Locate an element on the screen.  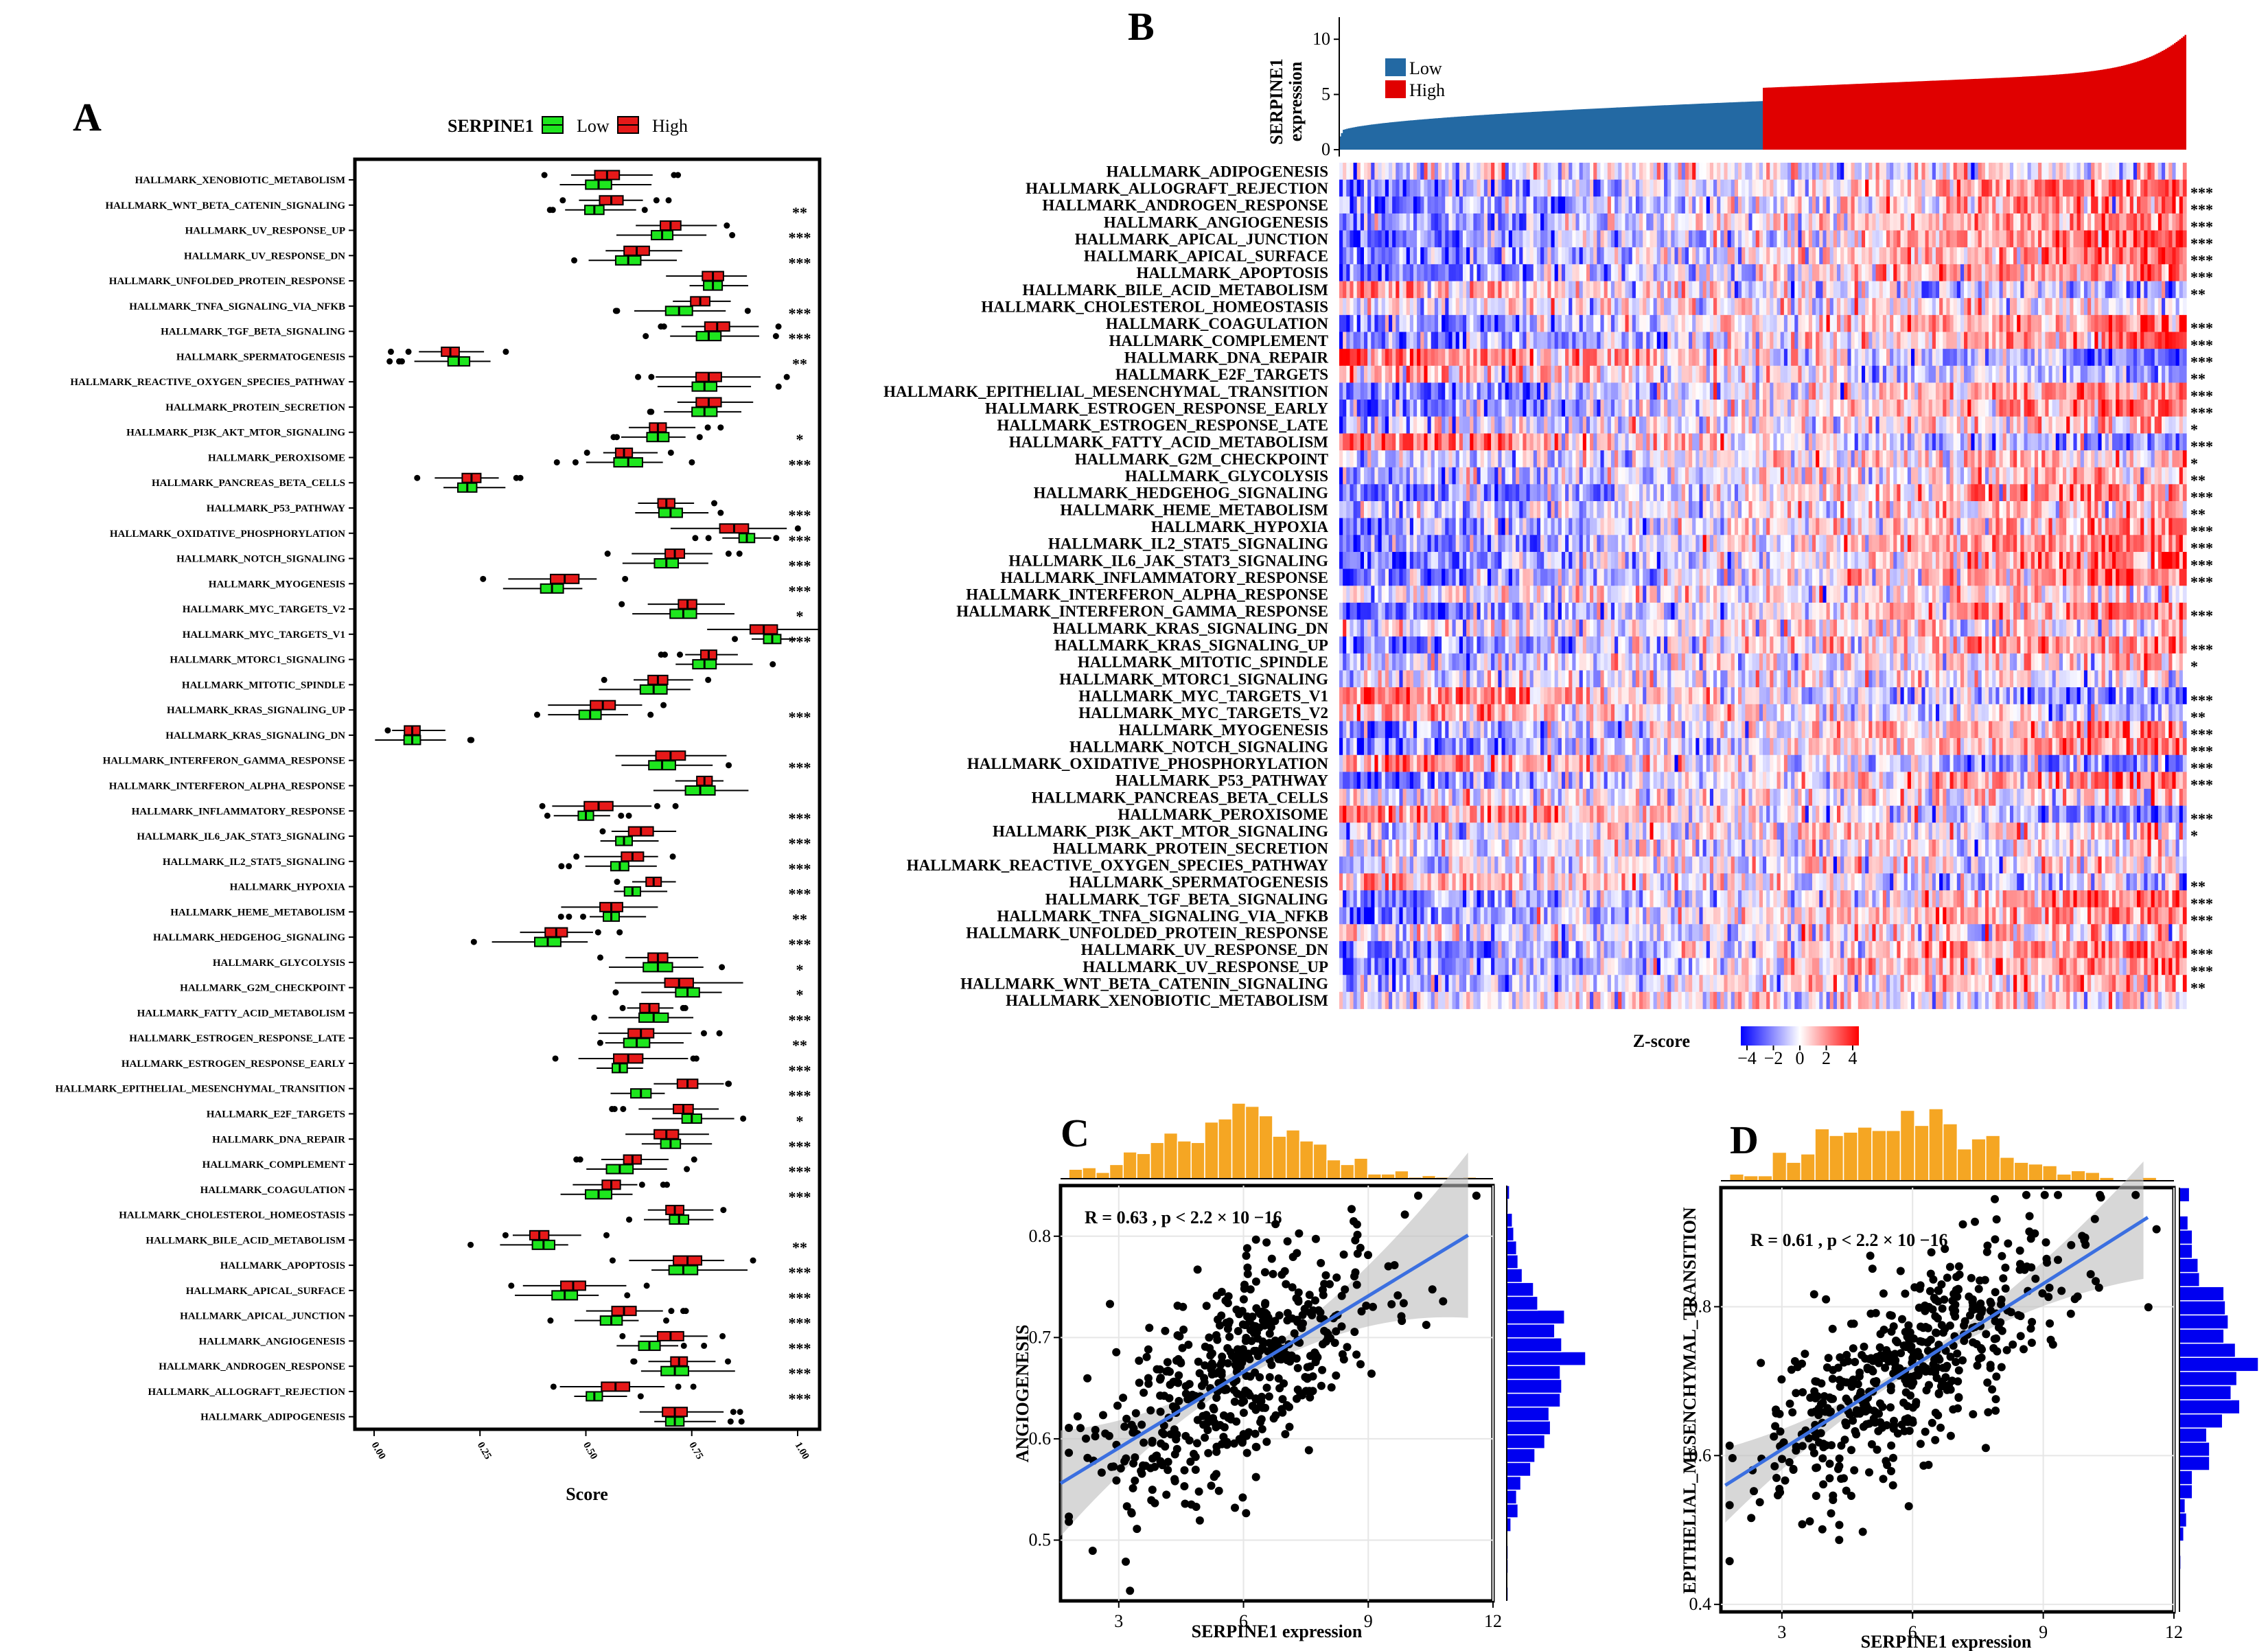
significance-mark: *** is located at coordinates (800, 1373).